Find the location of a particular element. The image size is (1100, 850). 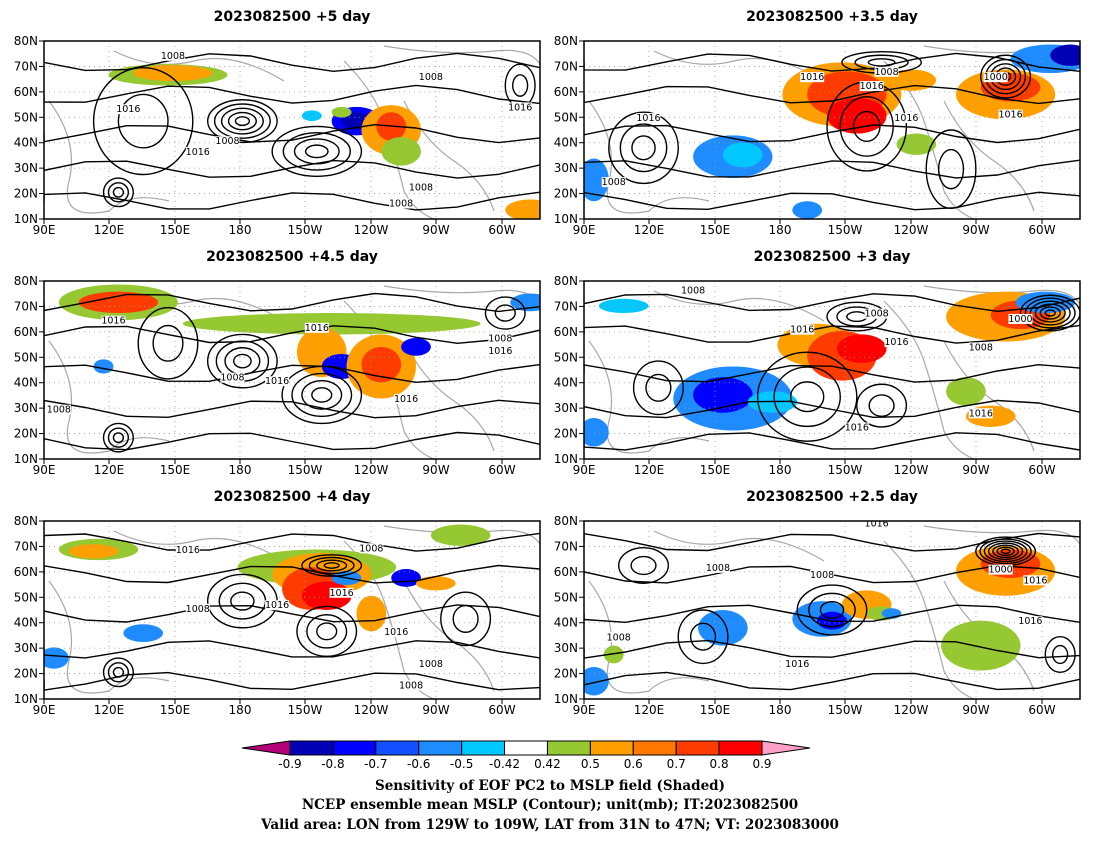

colorbar-tick-label: 0.8 is located at coordinates (719, 764).